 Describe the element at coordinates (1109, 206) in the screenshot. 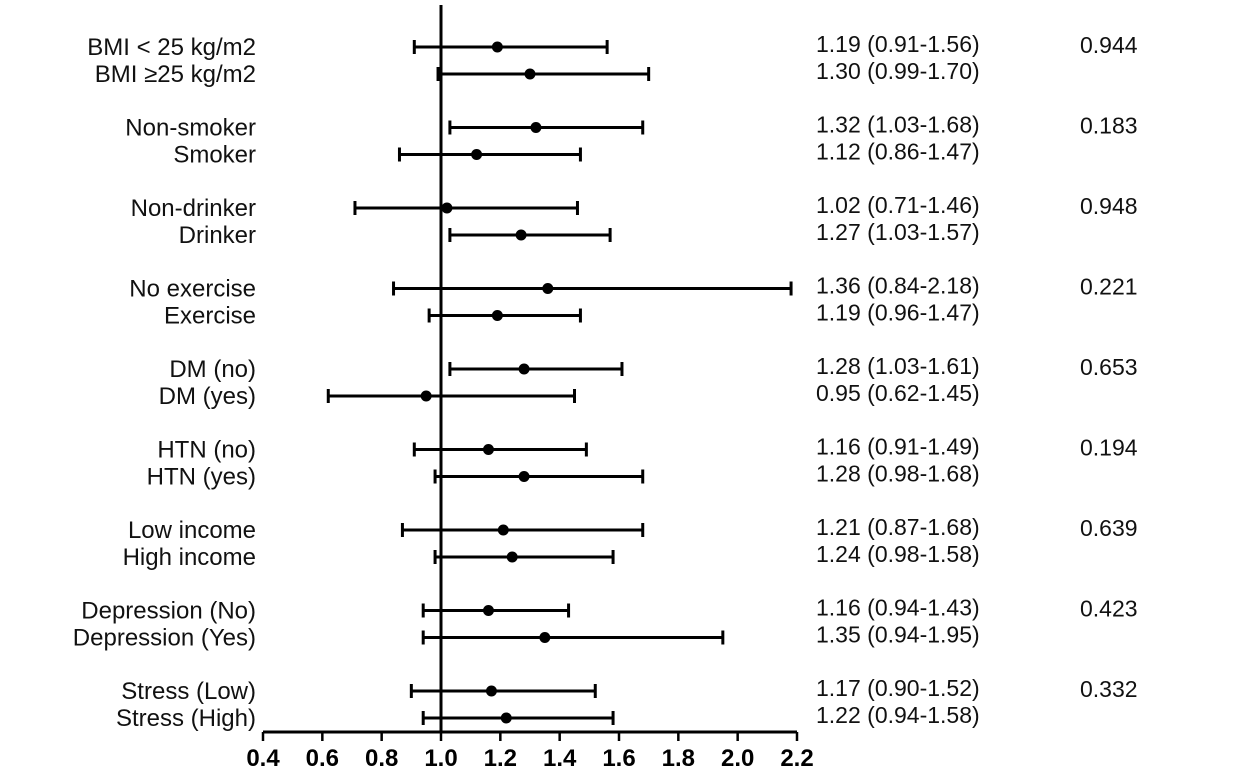

I see `p-value: 0.948` at that location.